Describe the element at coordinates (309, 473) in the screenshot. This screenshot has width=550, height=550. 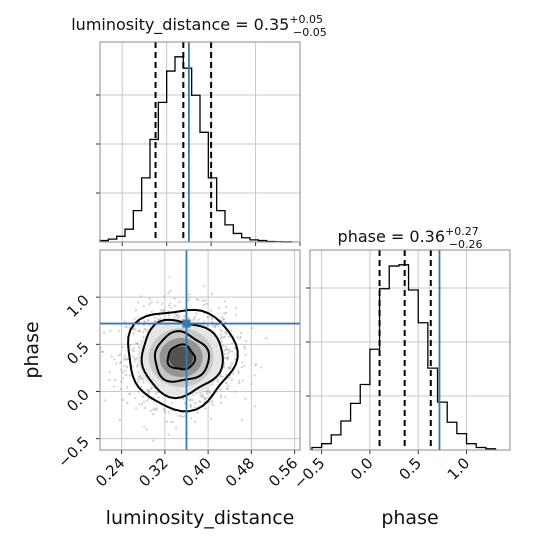
I see `xtick-label-phase-hist-0: −0.5` at that location.